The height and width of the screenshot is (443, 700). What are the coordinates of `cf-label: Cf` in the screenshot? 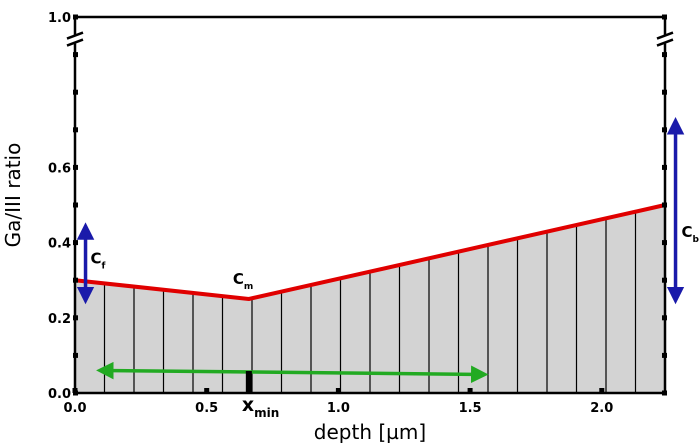 It's located at (98, 260).